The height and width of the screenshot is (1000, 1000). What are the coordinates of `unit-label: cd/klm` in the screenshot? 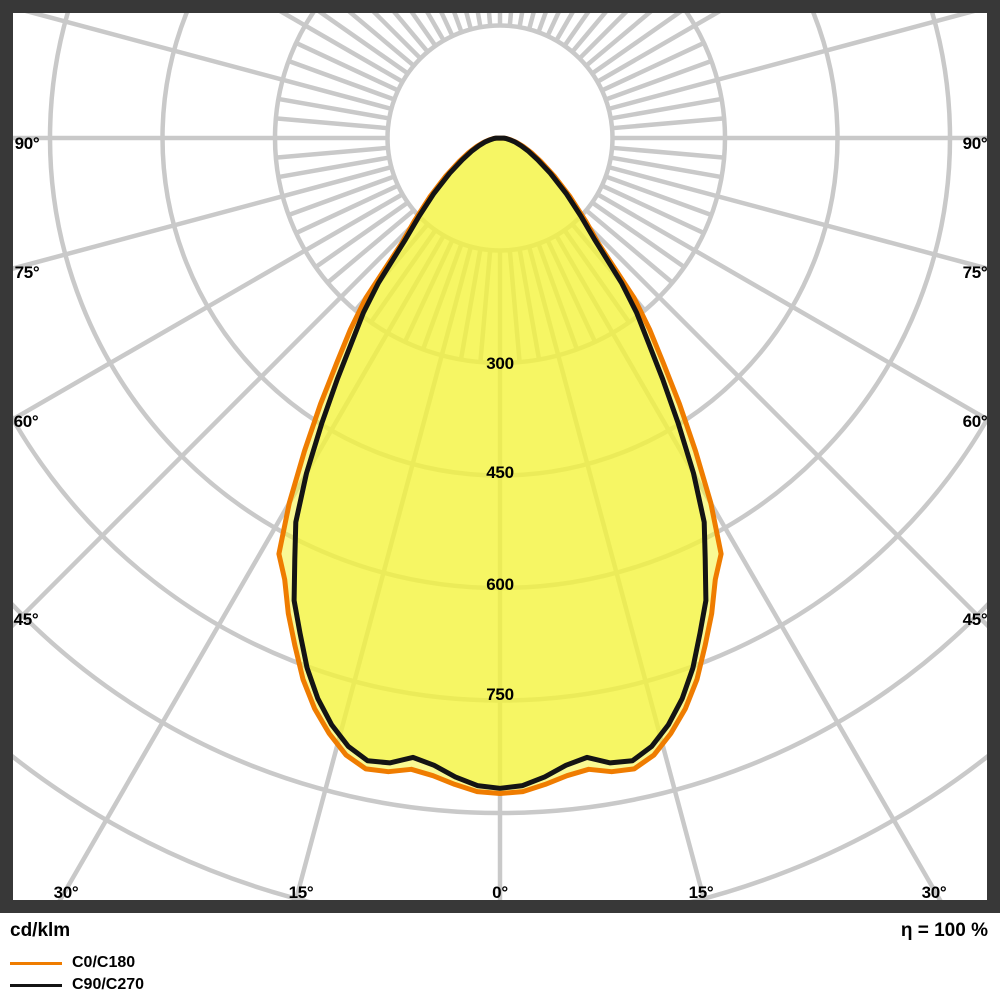 It's located at (40, 930).